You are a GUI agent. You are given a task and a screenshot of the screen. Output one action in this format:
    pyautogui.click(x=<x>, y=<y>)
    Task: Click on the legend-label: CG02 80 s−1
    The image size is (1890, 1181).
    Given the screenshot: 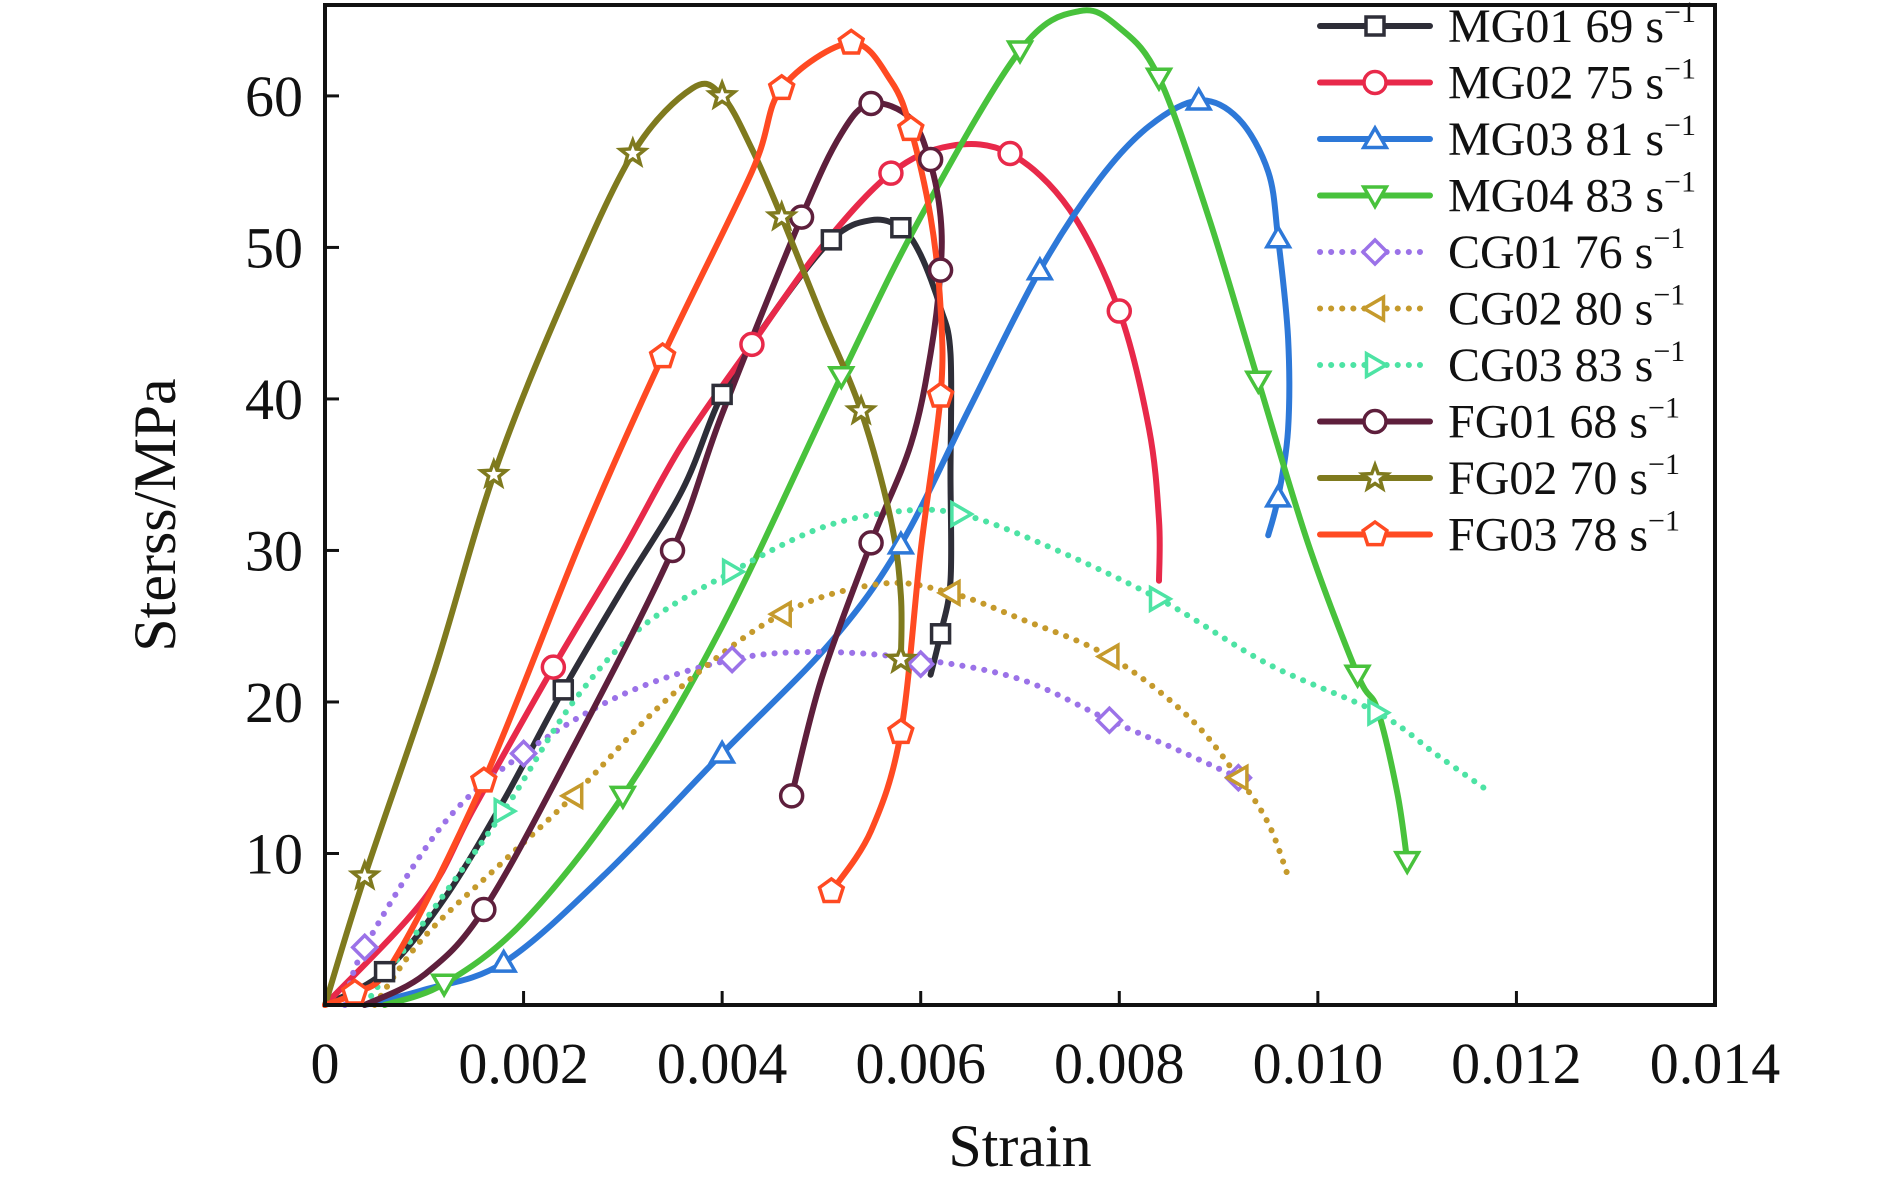 What is the action you would take?
    pyautogui.click(x=1566, y=307)
    